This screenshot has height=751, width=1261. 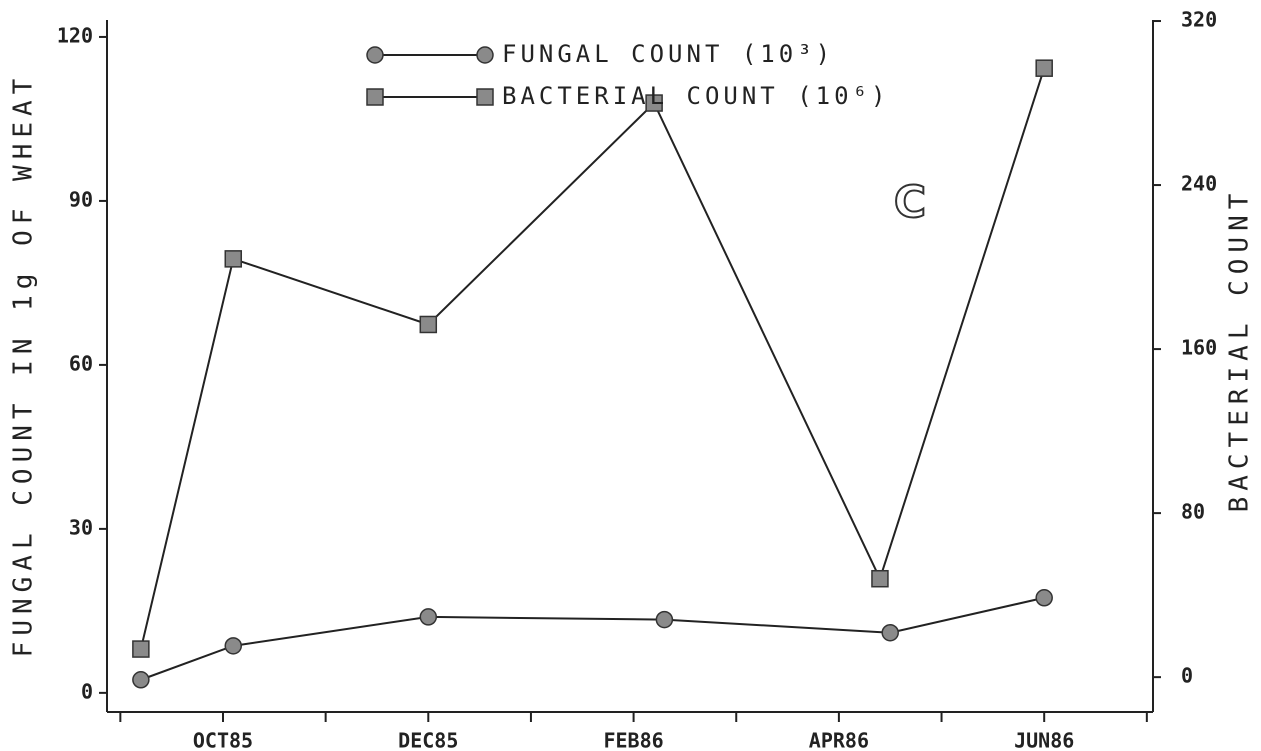 What do you see at coordinates (24, 365) in the screenshot?
I see `y-axis-title: FUNGAL COUNT IN 1g OF WHEAT` at bounding box center [24, 365].